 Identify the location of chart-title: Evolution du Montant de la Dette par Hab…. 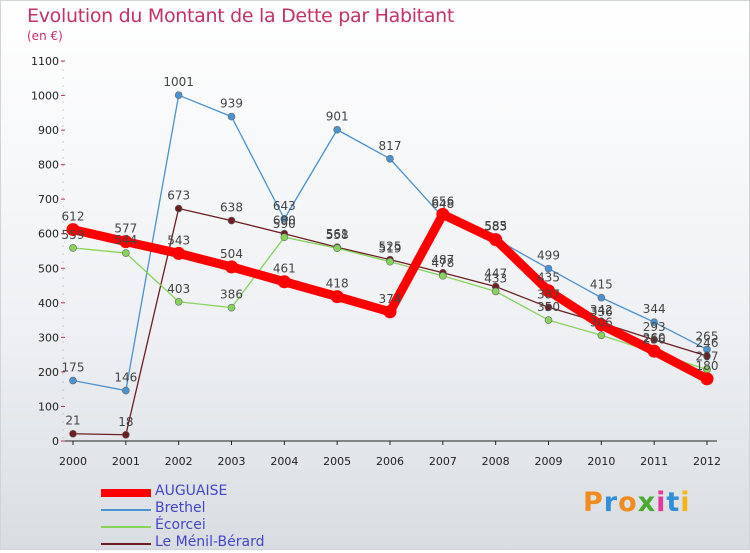
(241, 16).